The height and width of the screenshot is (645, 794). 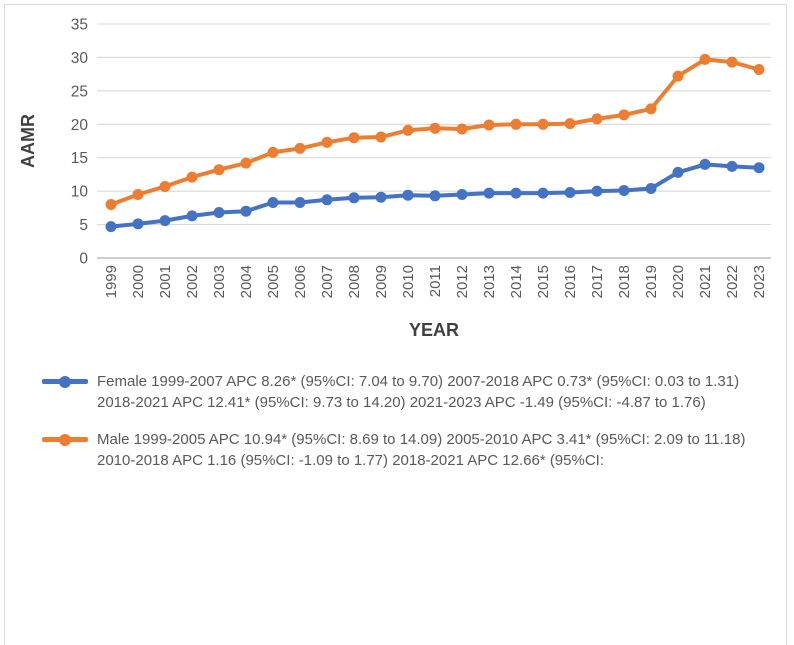 What do you see at coordinates (434, 330) in the screenshot?
I see `x-axis-title: YEAR` at bounding box center [434, 330].